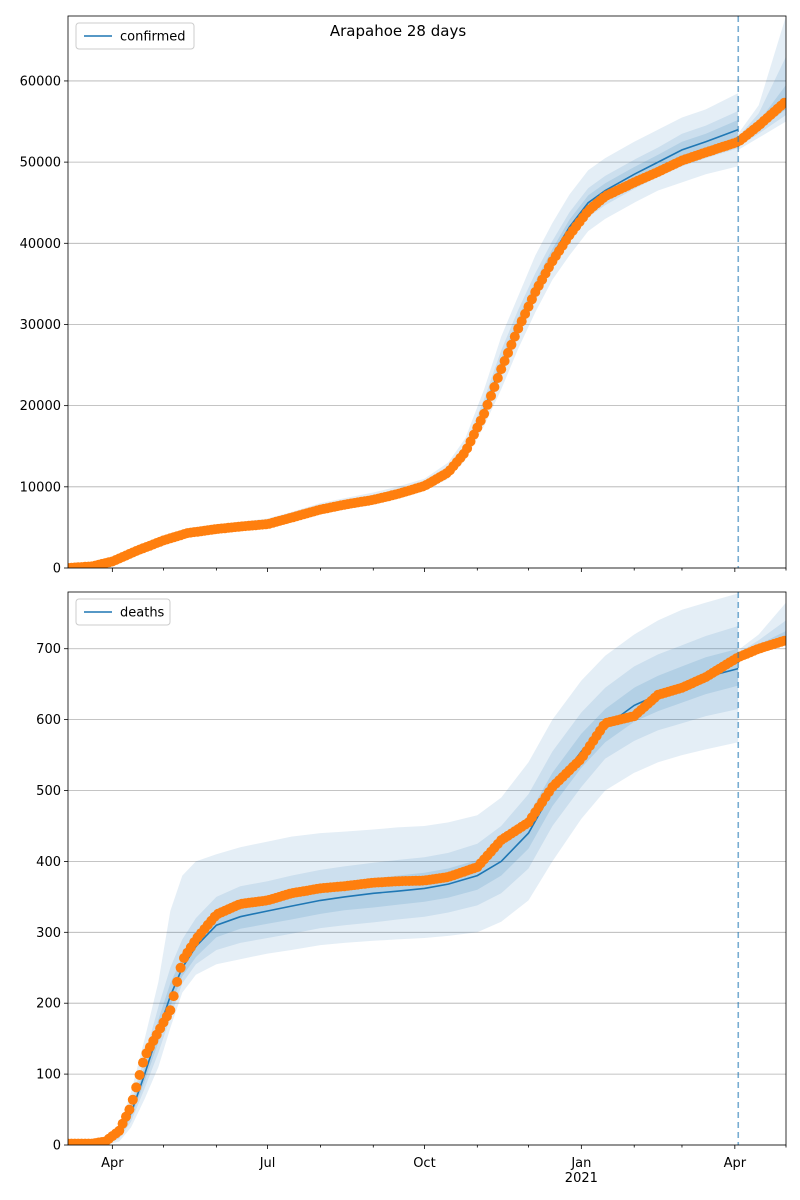 The width and height of the screenshot is (800, 1200). I want to click on legend: deaths, so click(123, 612).